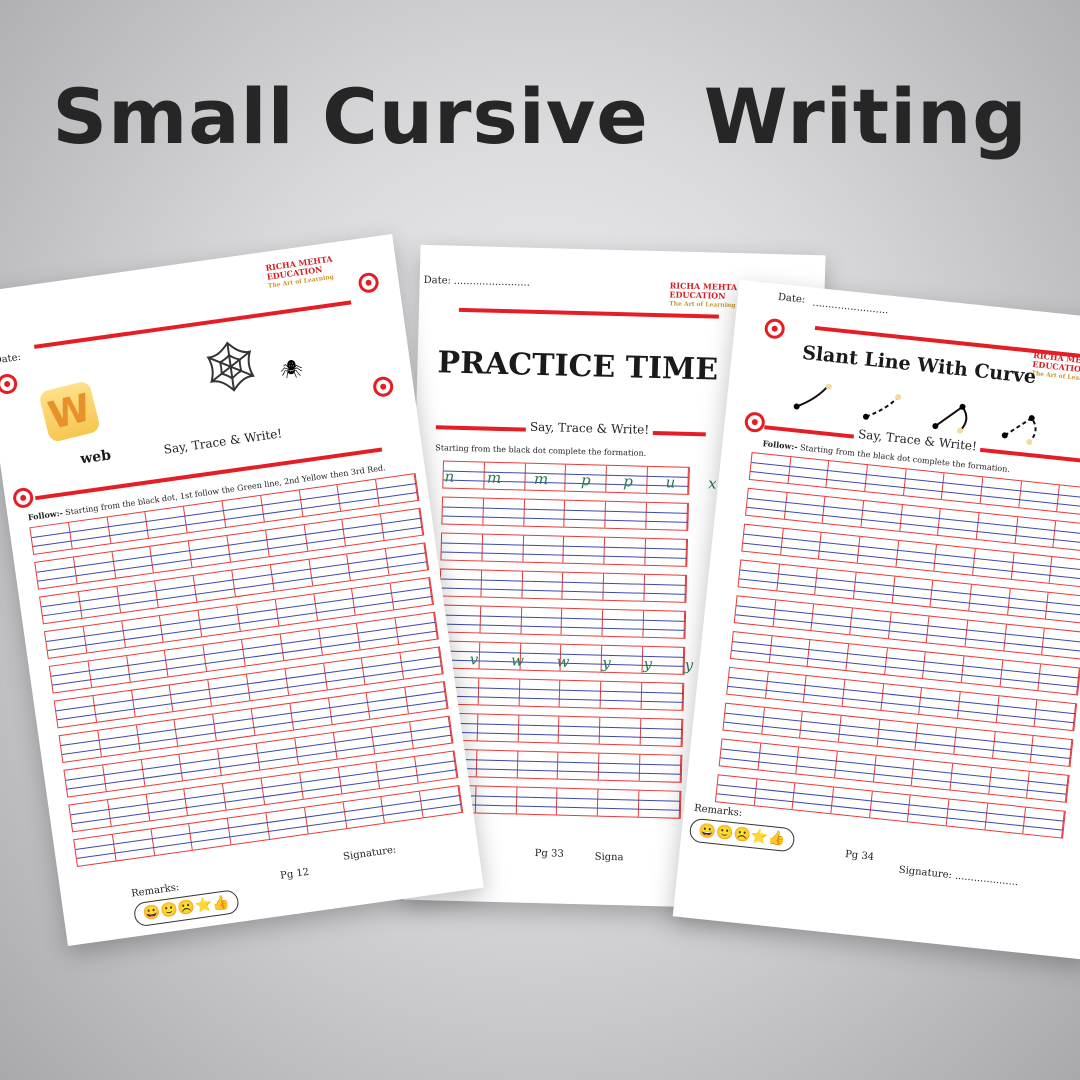 This screenshot has width=1080, height=1080. I want to click on page-number: Pg 34, so click(859, 856).